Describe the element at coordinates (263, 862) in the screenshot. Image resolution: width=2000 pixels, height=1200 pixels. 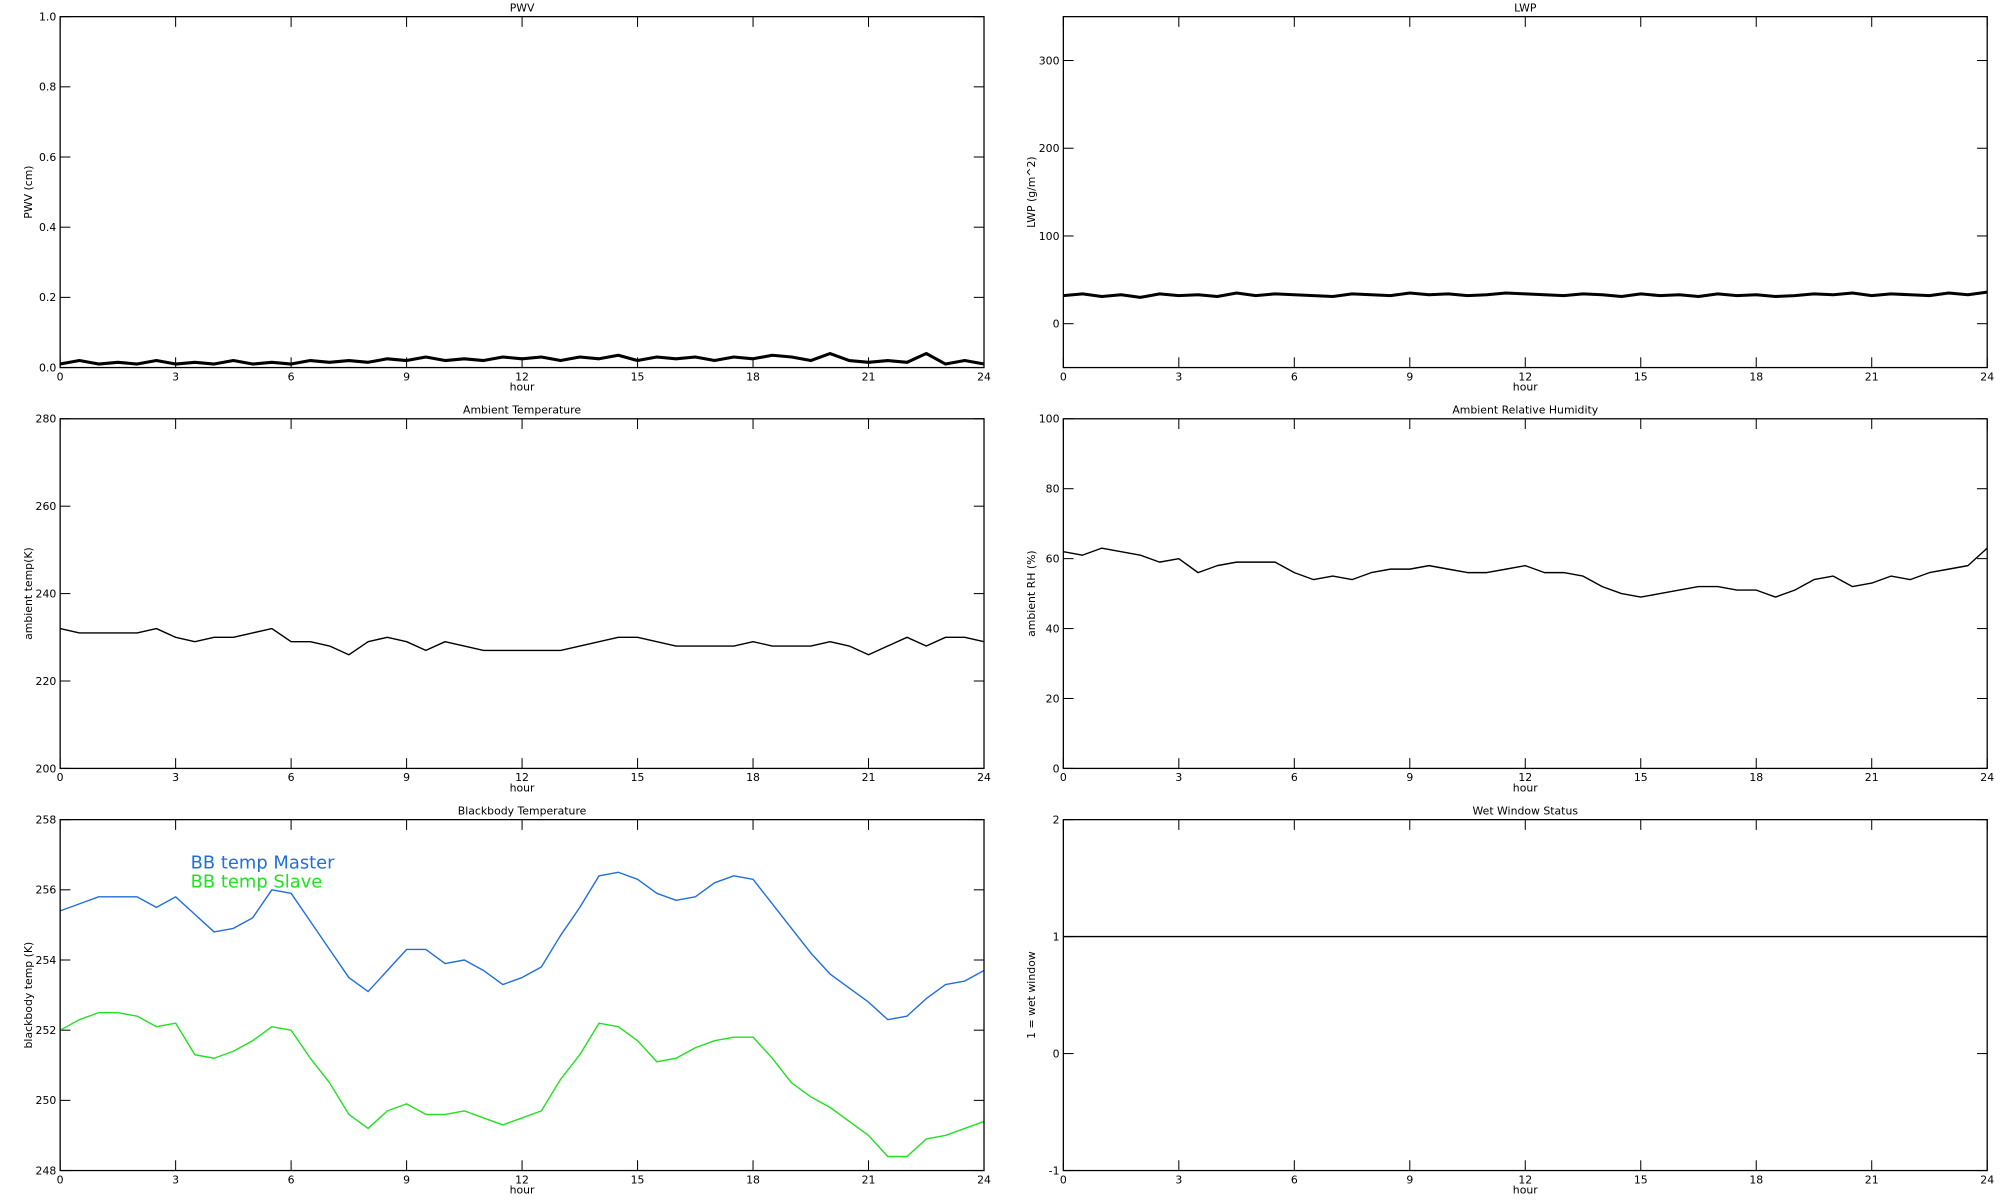
I see `legend-entry: BB temp Master` at that location.